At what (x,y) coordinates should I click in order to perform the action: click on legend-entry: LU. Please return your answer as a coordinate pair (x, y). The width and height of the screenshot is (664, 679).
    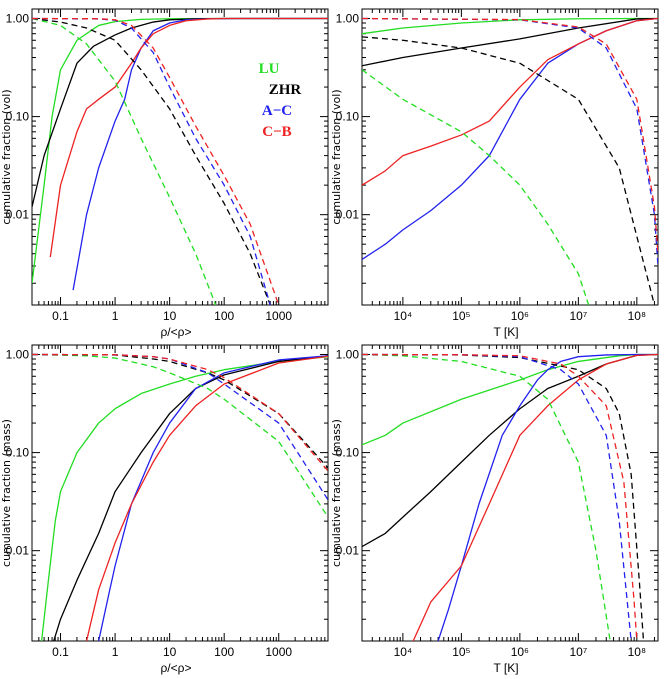
    Looking at the image, I should click on (269, 69).